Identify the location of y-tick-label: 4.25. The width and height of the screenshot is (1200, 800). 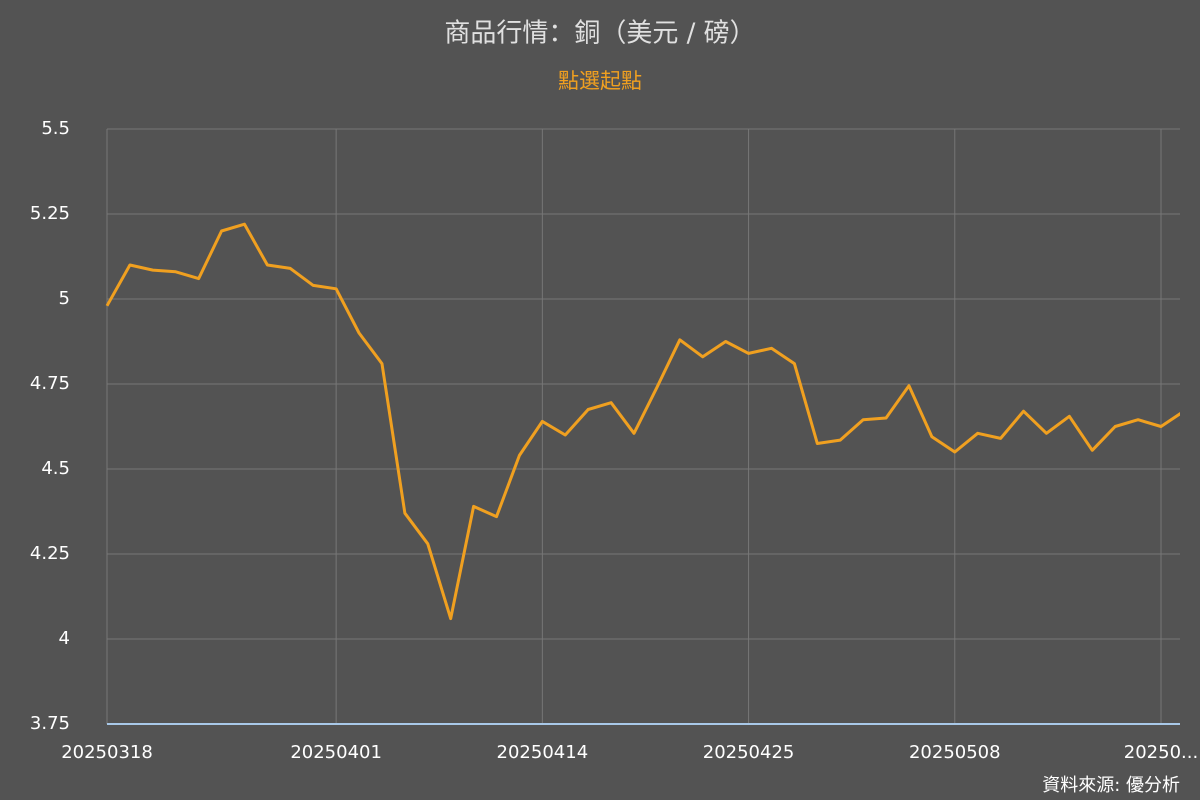
(50, 553).